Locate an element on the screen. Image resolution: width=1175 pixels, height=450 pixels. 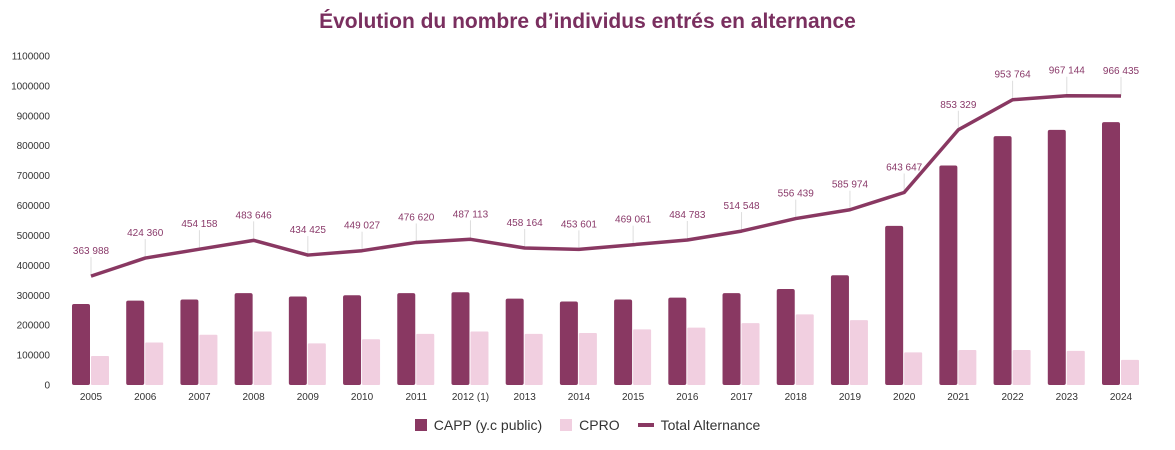
data-label-total: 363 988 is located at coordinates (91, 251).